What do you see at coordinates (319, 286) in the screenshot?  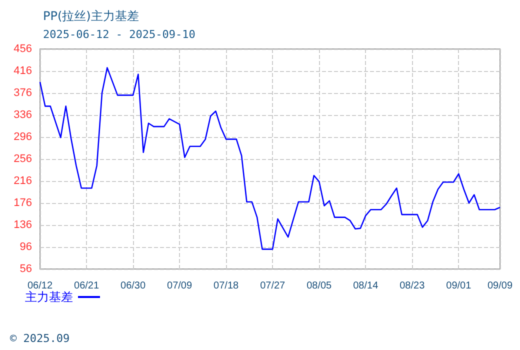 I see `x-tick-label: 08/05` at bounding box center [319, 286].